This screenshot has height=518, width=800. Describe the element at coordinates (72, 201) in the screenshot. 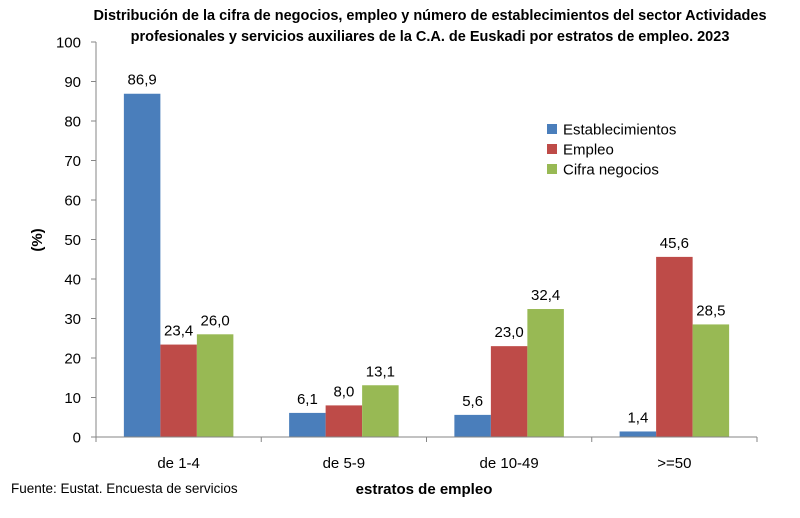

I see `y-tick-label: 60` at that location.